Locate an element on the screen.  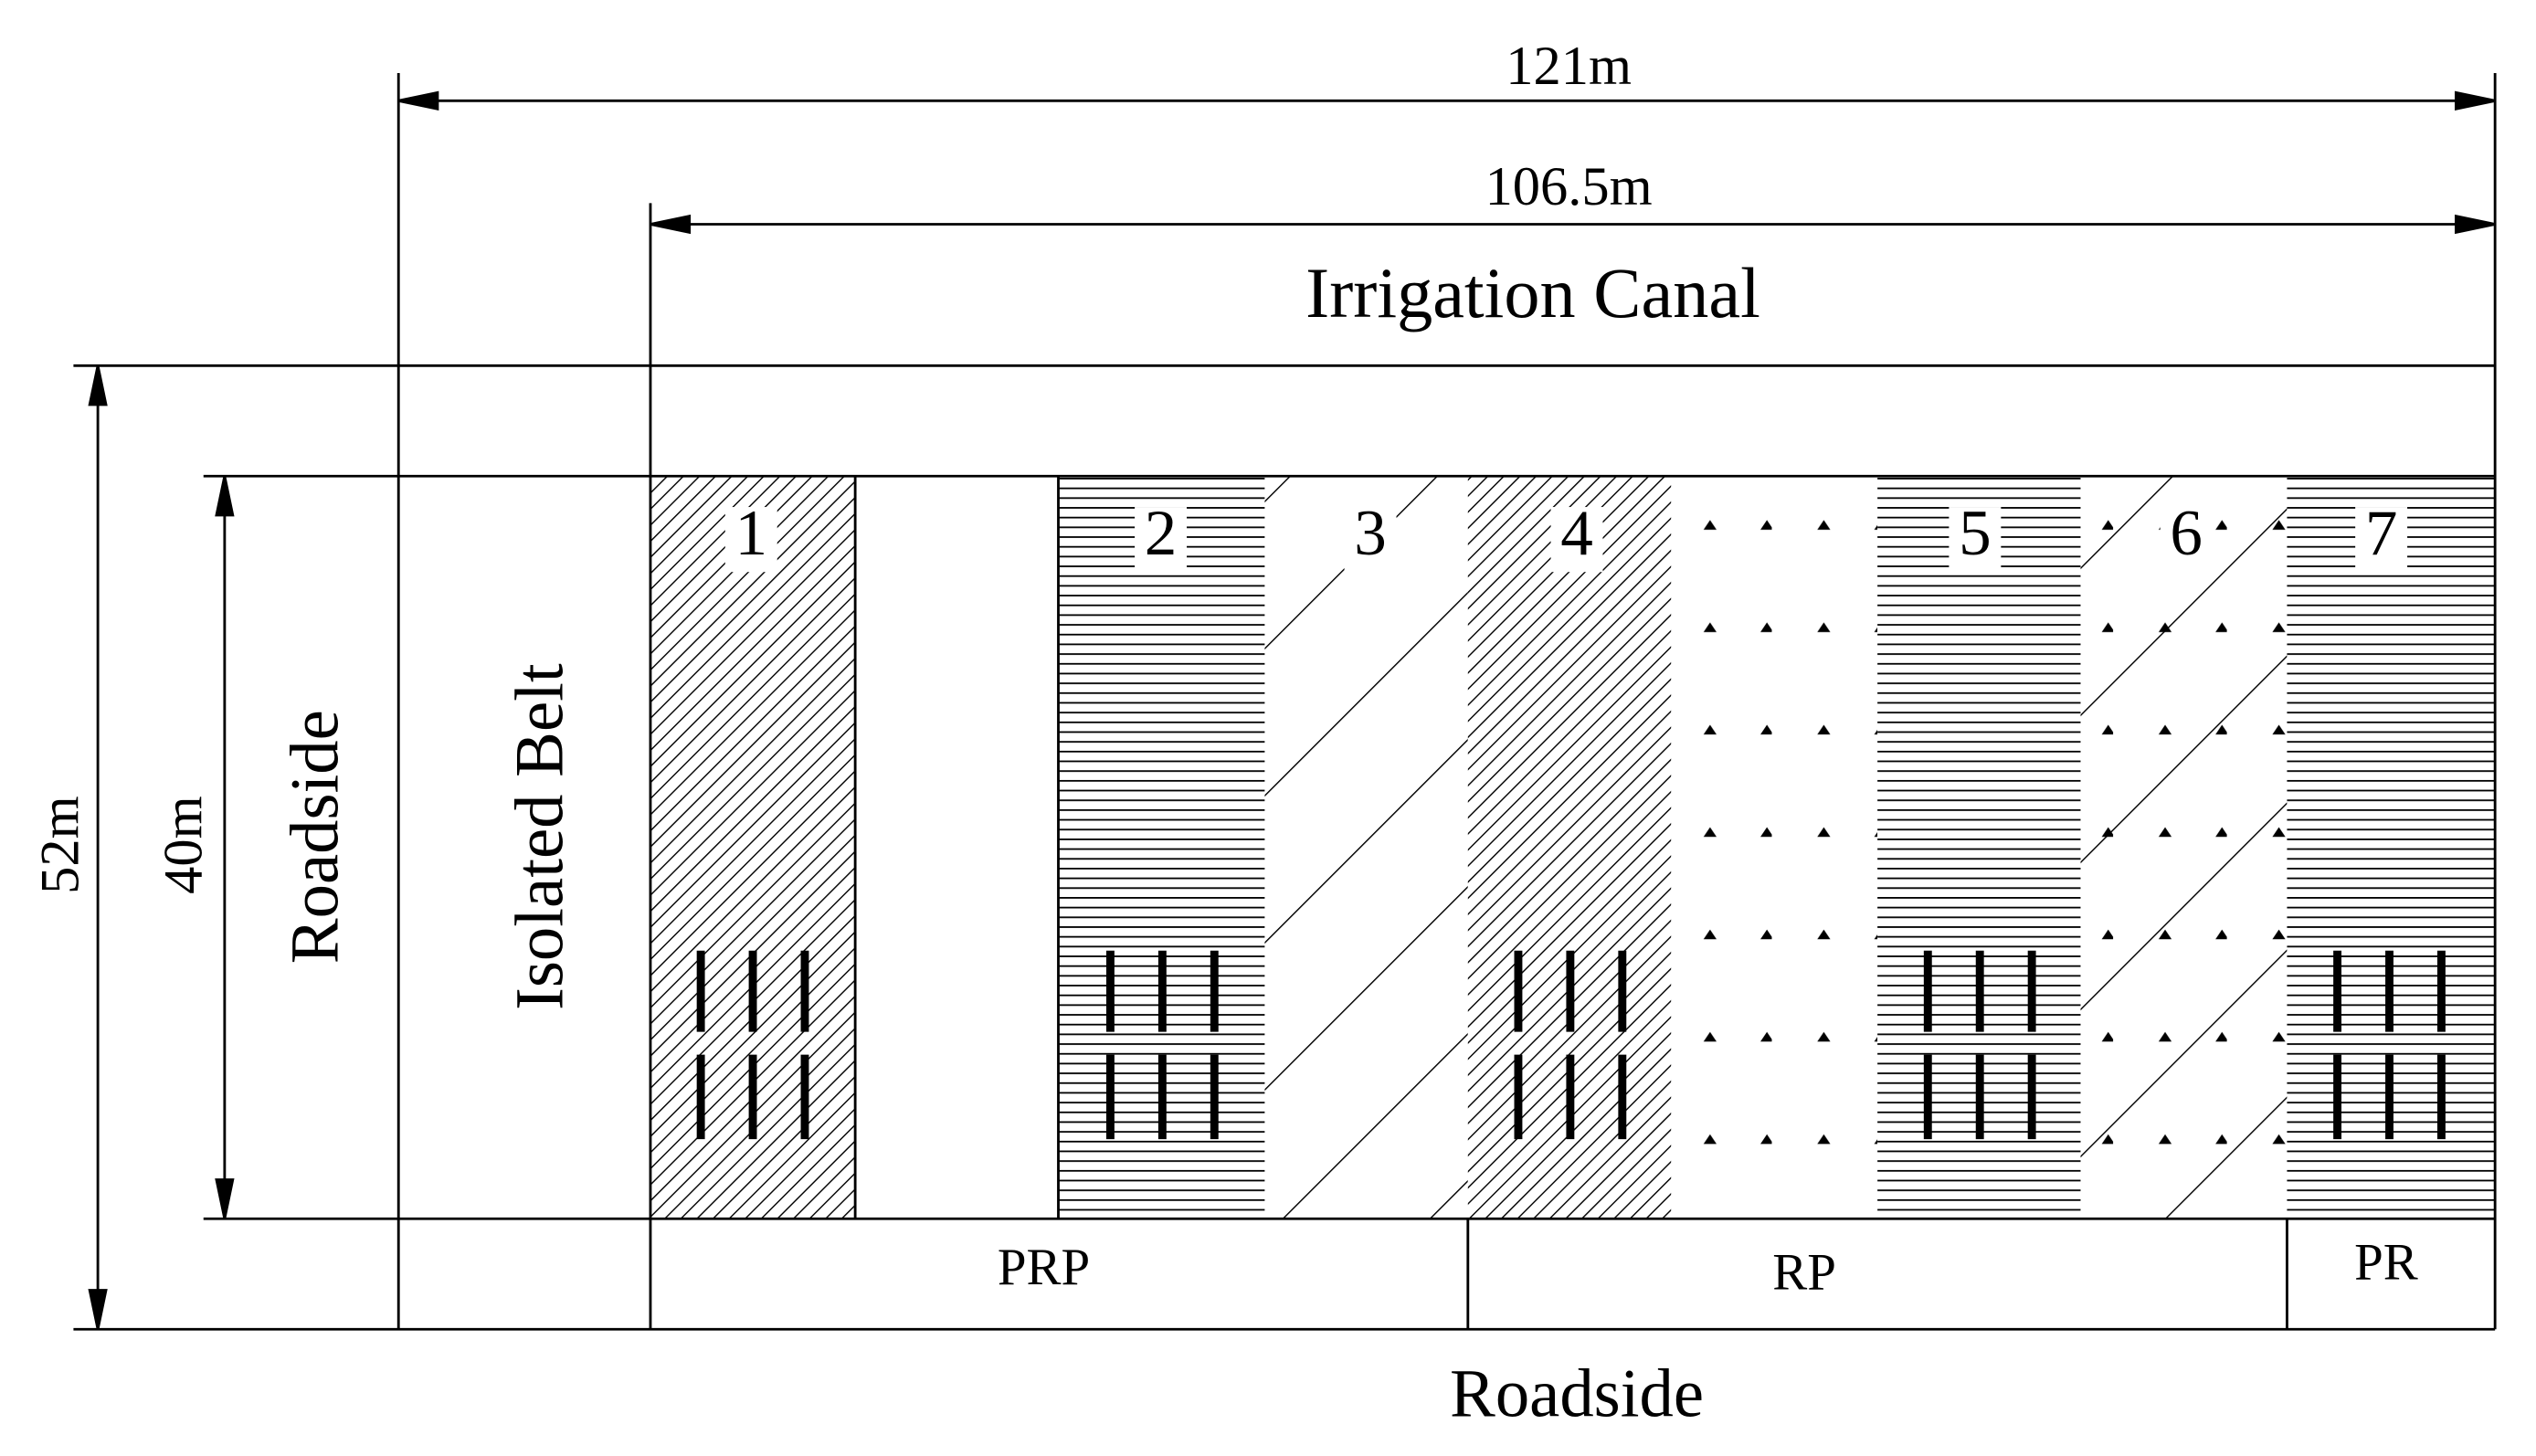
group-label: PRP is located at coordinates (1044, 1268).